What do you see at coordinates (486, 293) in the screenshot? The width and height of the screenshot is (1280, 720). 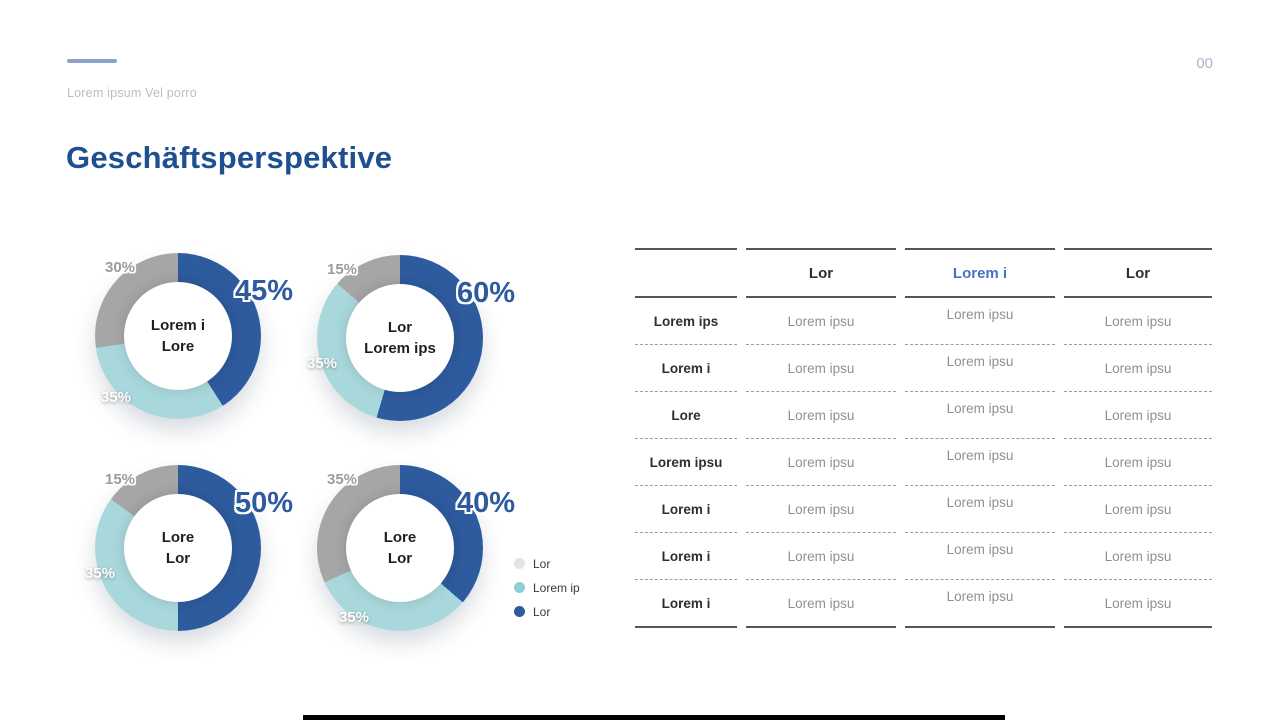 I see `segment-percentage-label: 60%` at bounding box center [486, 293].